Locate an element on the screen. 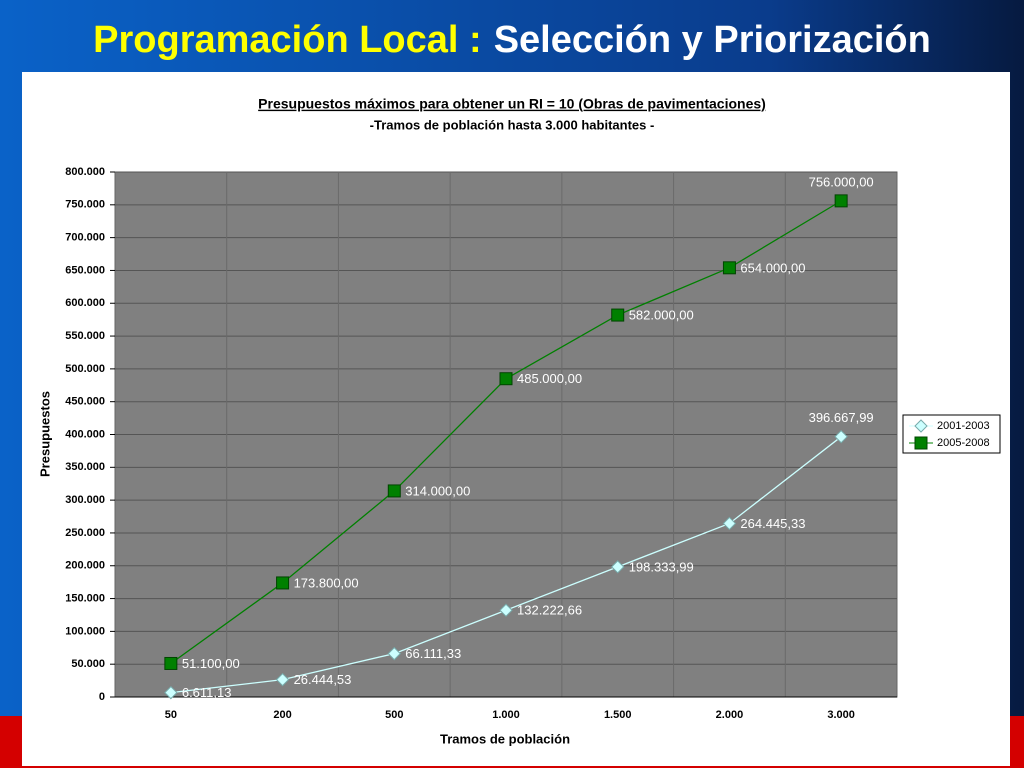  x-tick-label: 1.000 is located at coordinates (506, 715).